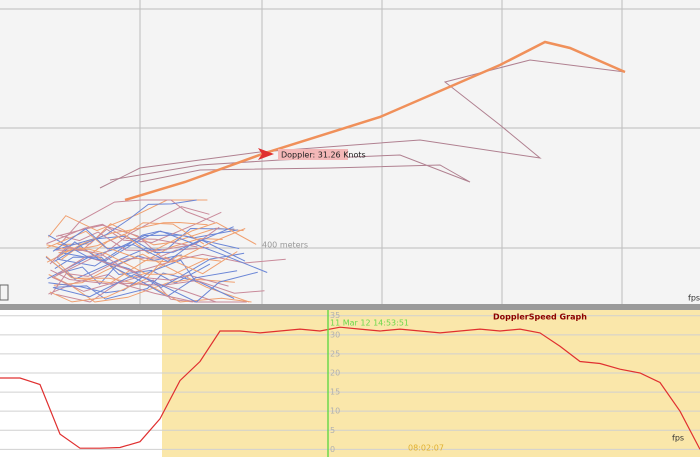 The width and height of the screenshot is (700, 457). What do you see at coordinates (350, 307) in the screenshot?
I see `splitter` at bounding box center [350, 307].